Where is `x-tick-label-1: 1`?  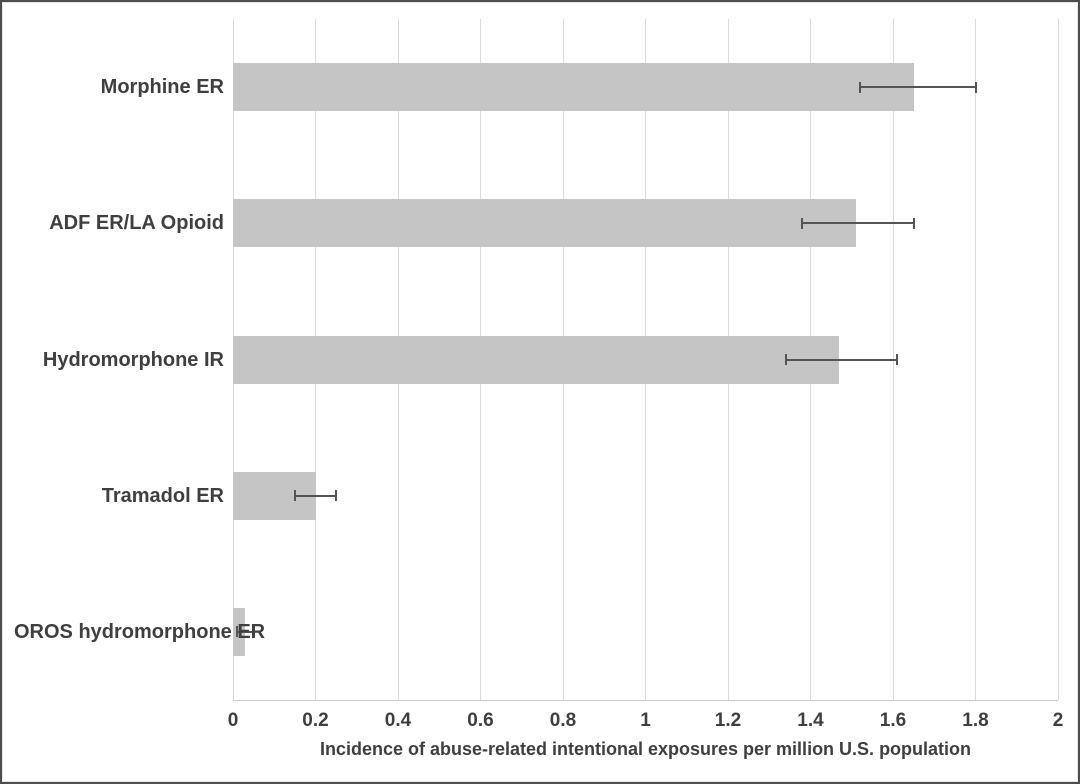 x-tick-label-1: 1 is located at coordinates (645, 720).